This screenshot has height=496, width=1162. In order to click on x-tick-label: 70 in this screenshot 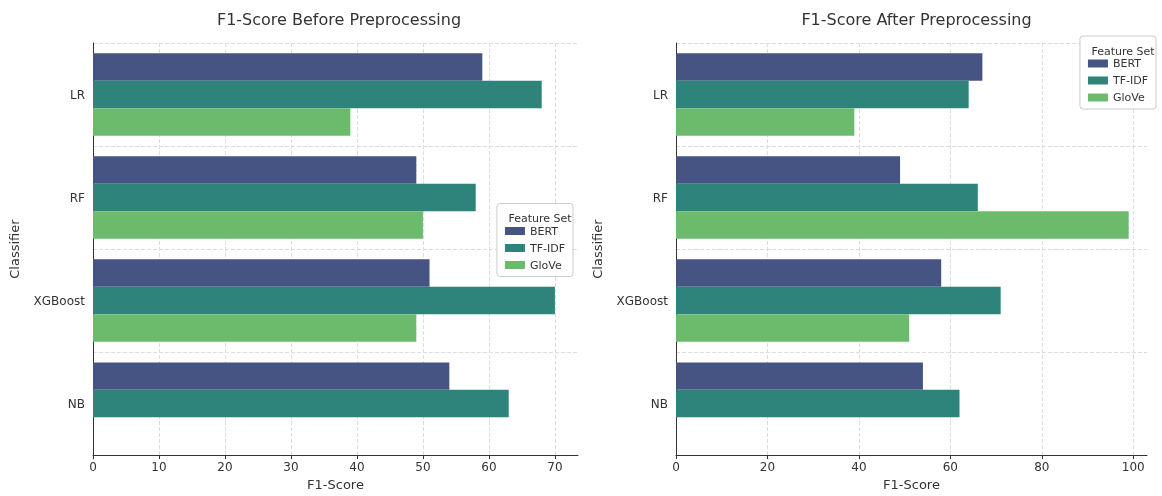, I will do `click(555, 467)`.